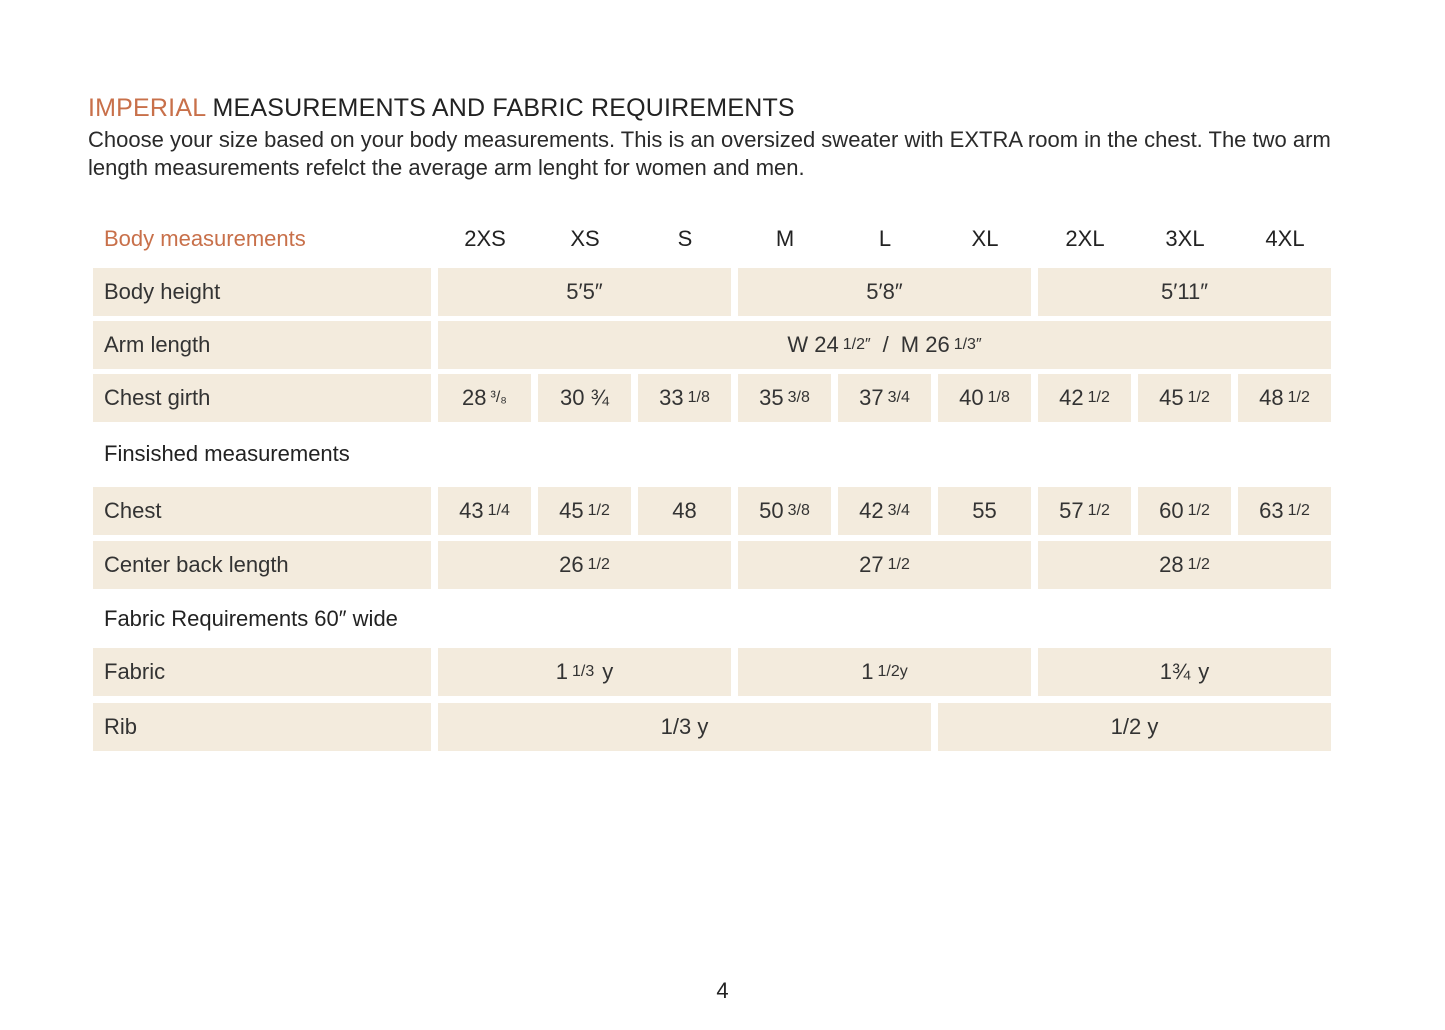 This screenshot has height=1030, width=1445. I want to click on chest-girth-cell: 35 3/8, so click(784, 398).